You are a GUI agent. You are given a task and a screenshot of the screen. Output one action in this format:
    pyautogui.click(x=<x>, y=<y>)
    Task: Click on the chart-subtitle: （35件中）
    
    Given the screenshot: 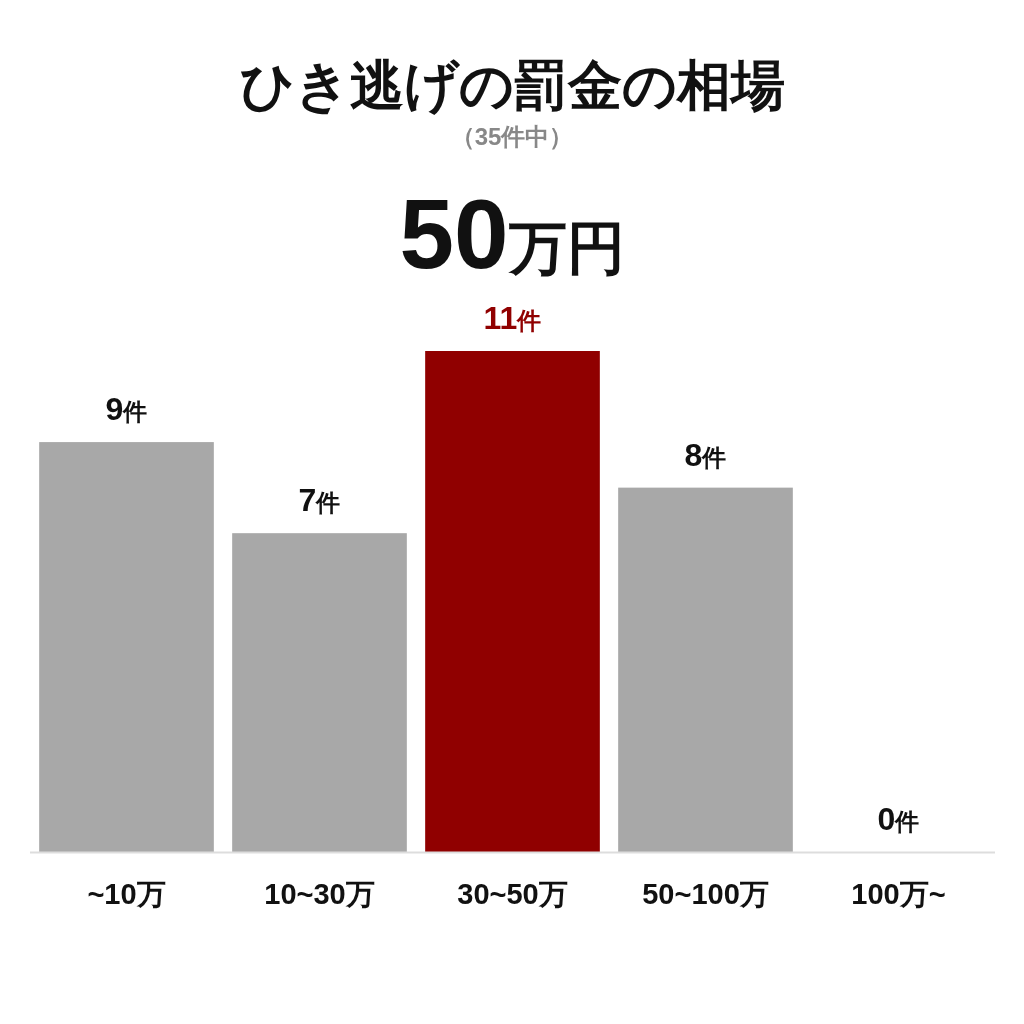 What is the action you would take?
    pyautogui.click(x=512, y=136)
    